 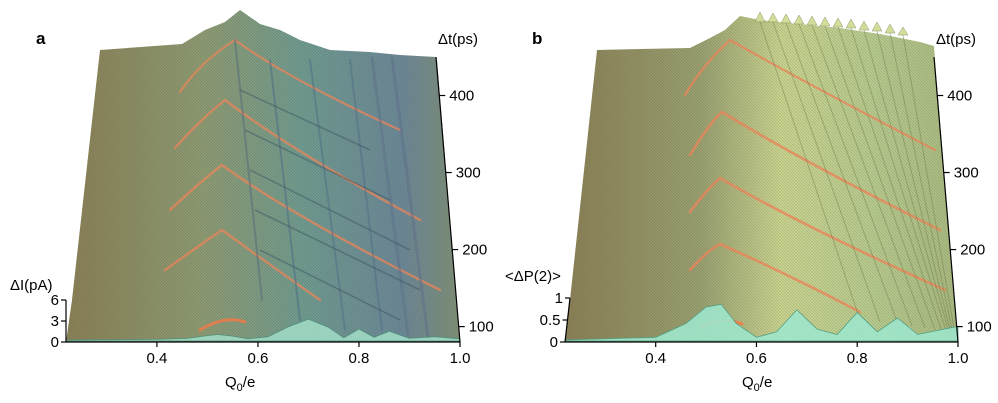 I want to click on baseline-trace-a, so click(x=263, y=330).